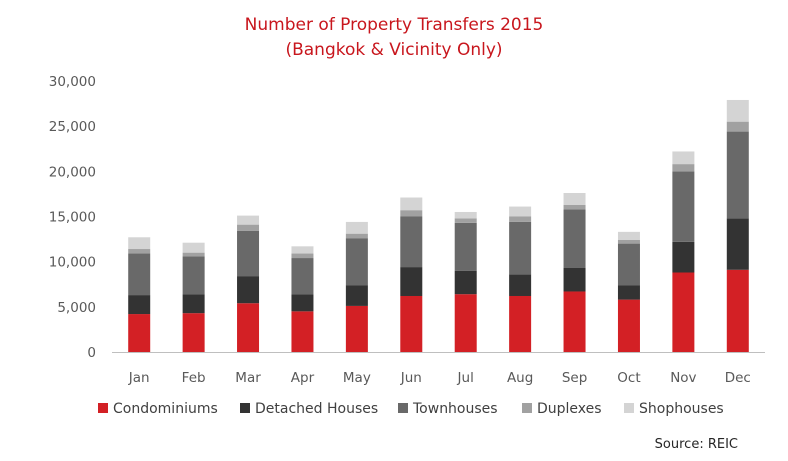 Image resolution: width=788 pixels, height=461 pixels. What do you see at coordinates (248, 253) in the screenshot?
I see `bar-townhouses-mar` at bounding box center [248, 253].